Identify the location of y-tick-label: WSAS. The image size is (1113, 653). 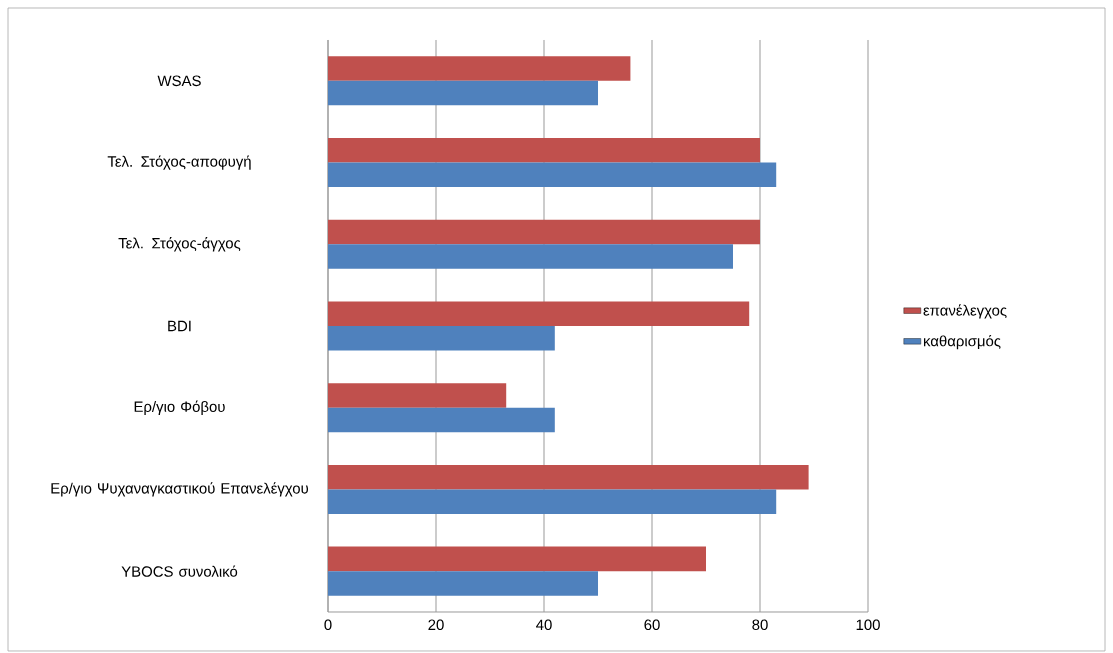
(179, 81).